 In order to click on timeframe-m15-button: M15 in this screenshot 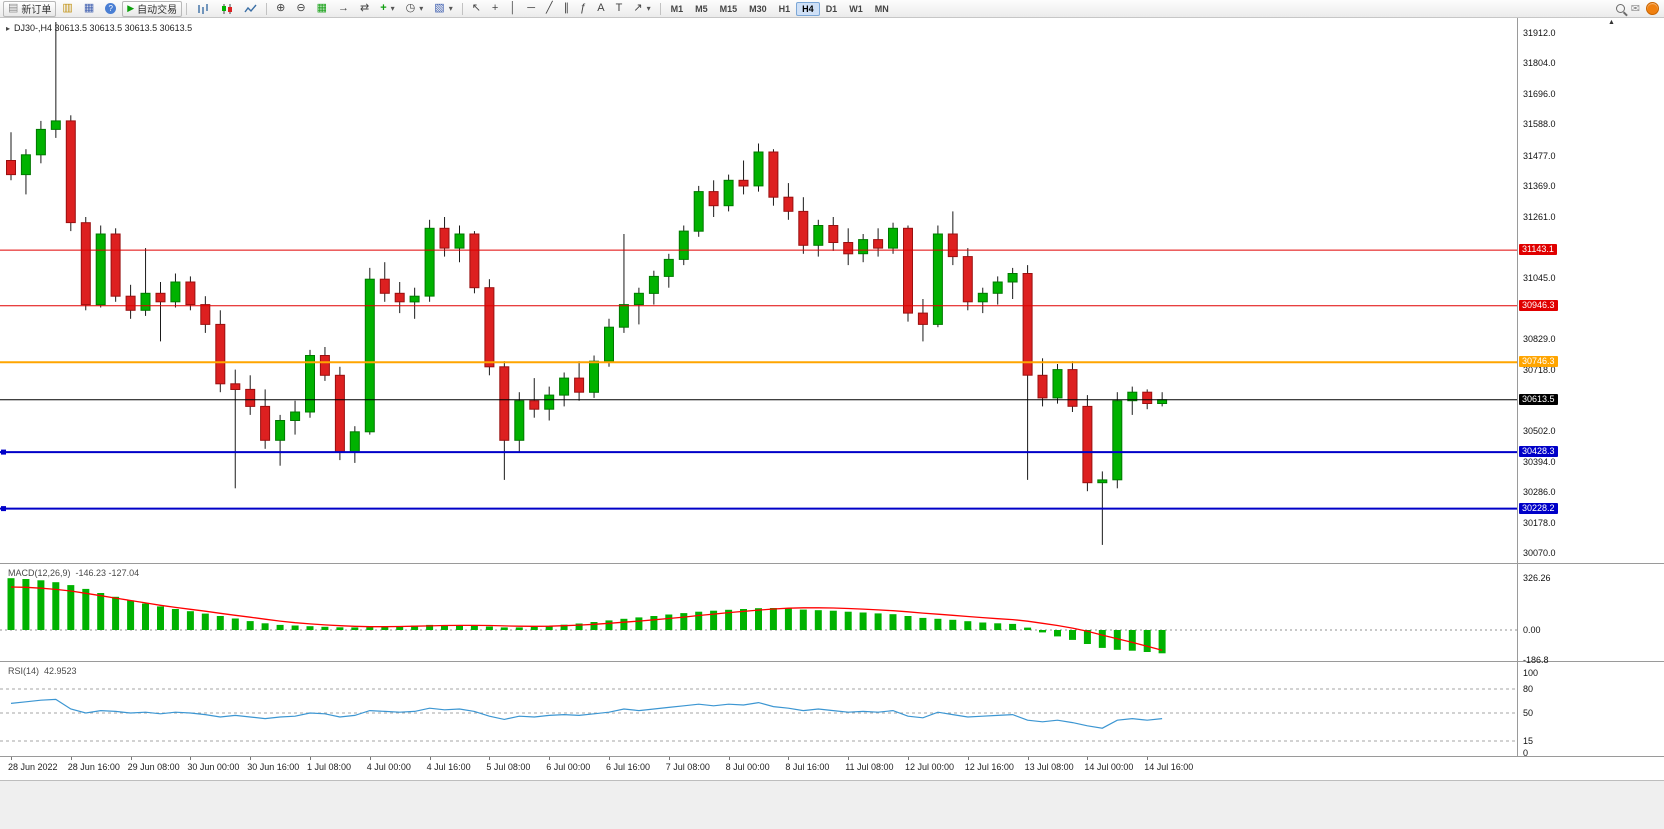, I will do `click(729, 9)`.